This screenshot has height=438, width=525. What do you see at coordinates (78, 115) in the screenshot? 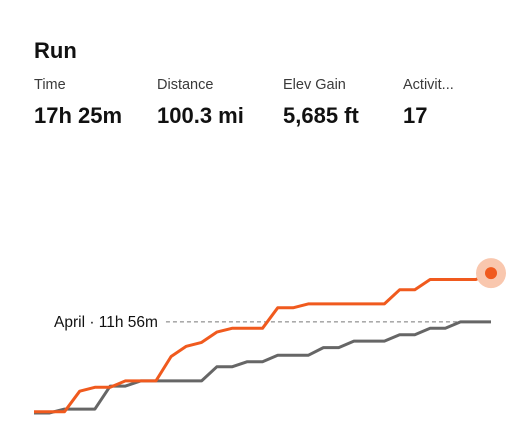
I see `stat-time-value: 17h 25m` at bounding box center [78, 115].